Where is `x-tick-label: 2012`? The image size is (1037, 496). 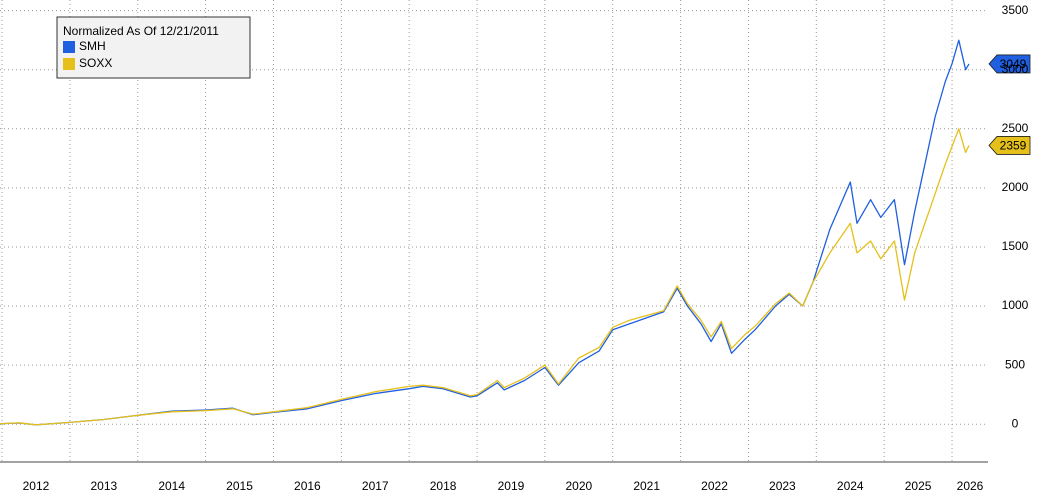
x-tick-label: 2012 is located at coordinates (36, 486).